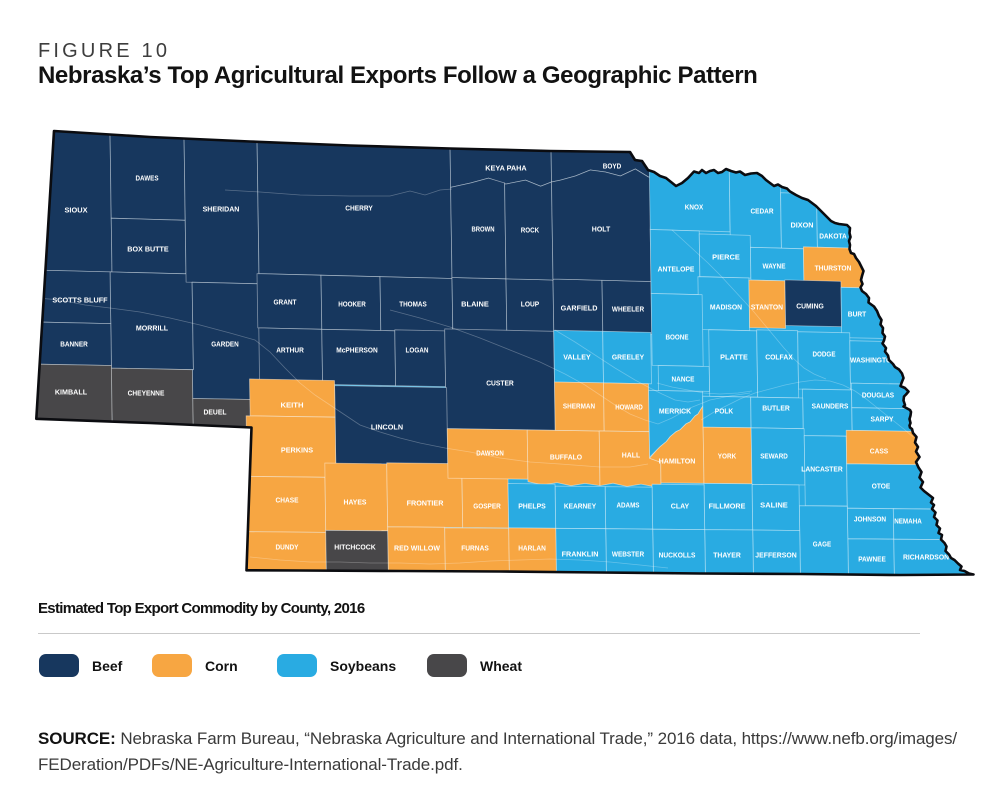 The image size is (1000, 798). What do you see at coordinates (774, 456) in the screenshot?
I see `svg-text: SEWARD` at bounding box center [774, 456].